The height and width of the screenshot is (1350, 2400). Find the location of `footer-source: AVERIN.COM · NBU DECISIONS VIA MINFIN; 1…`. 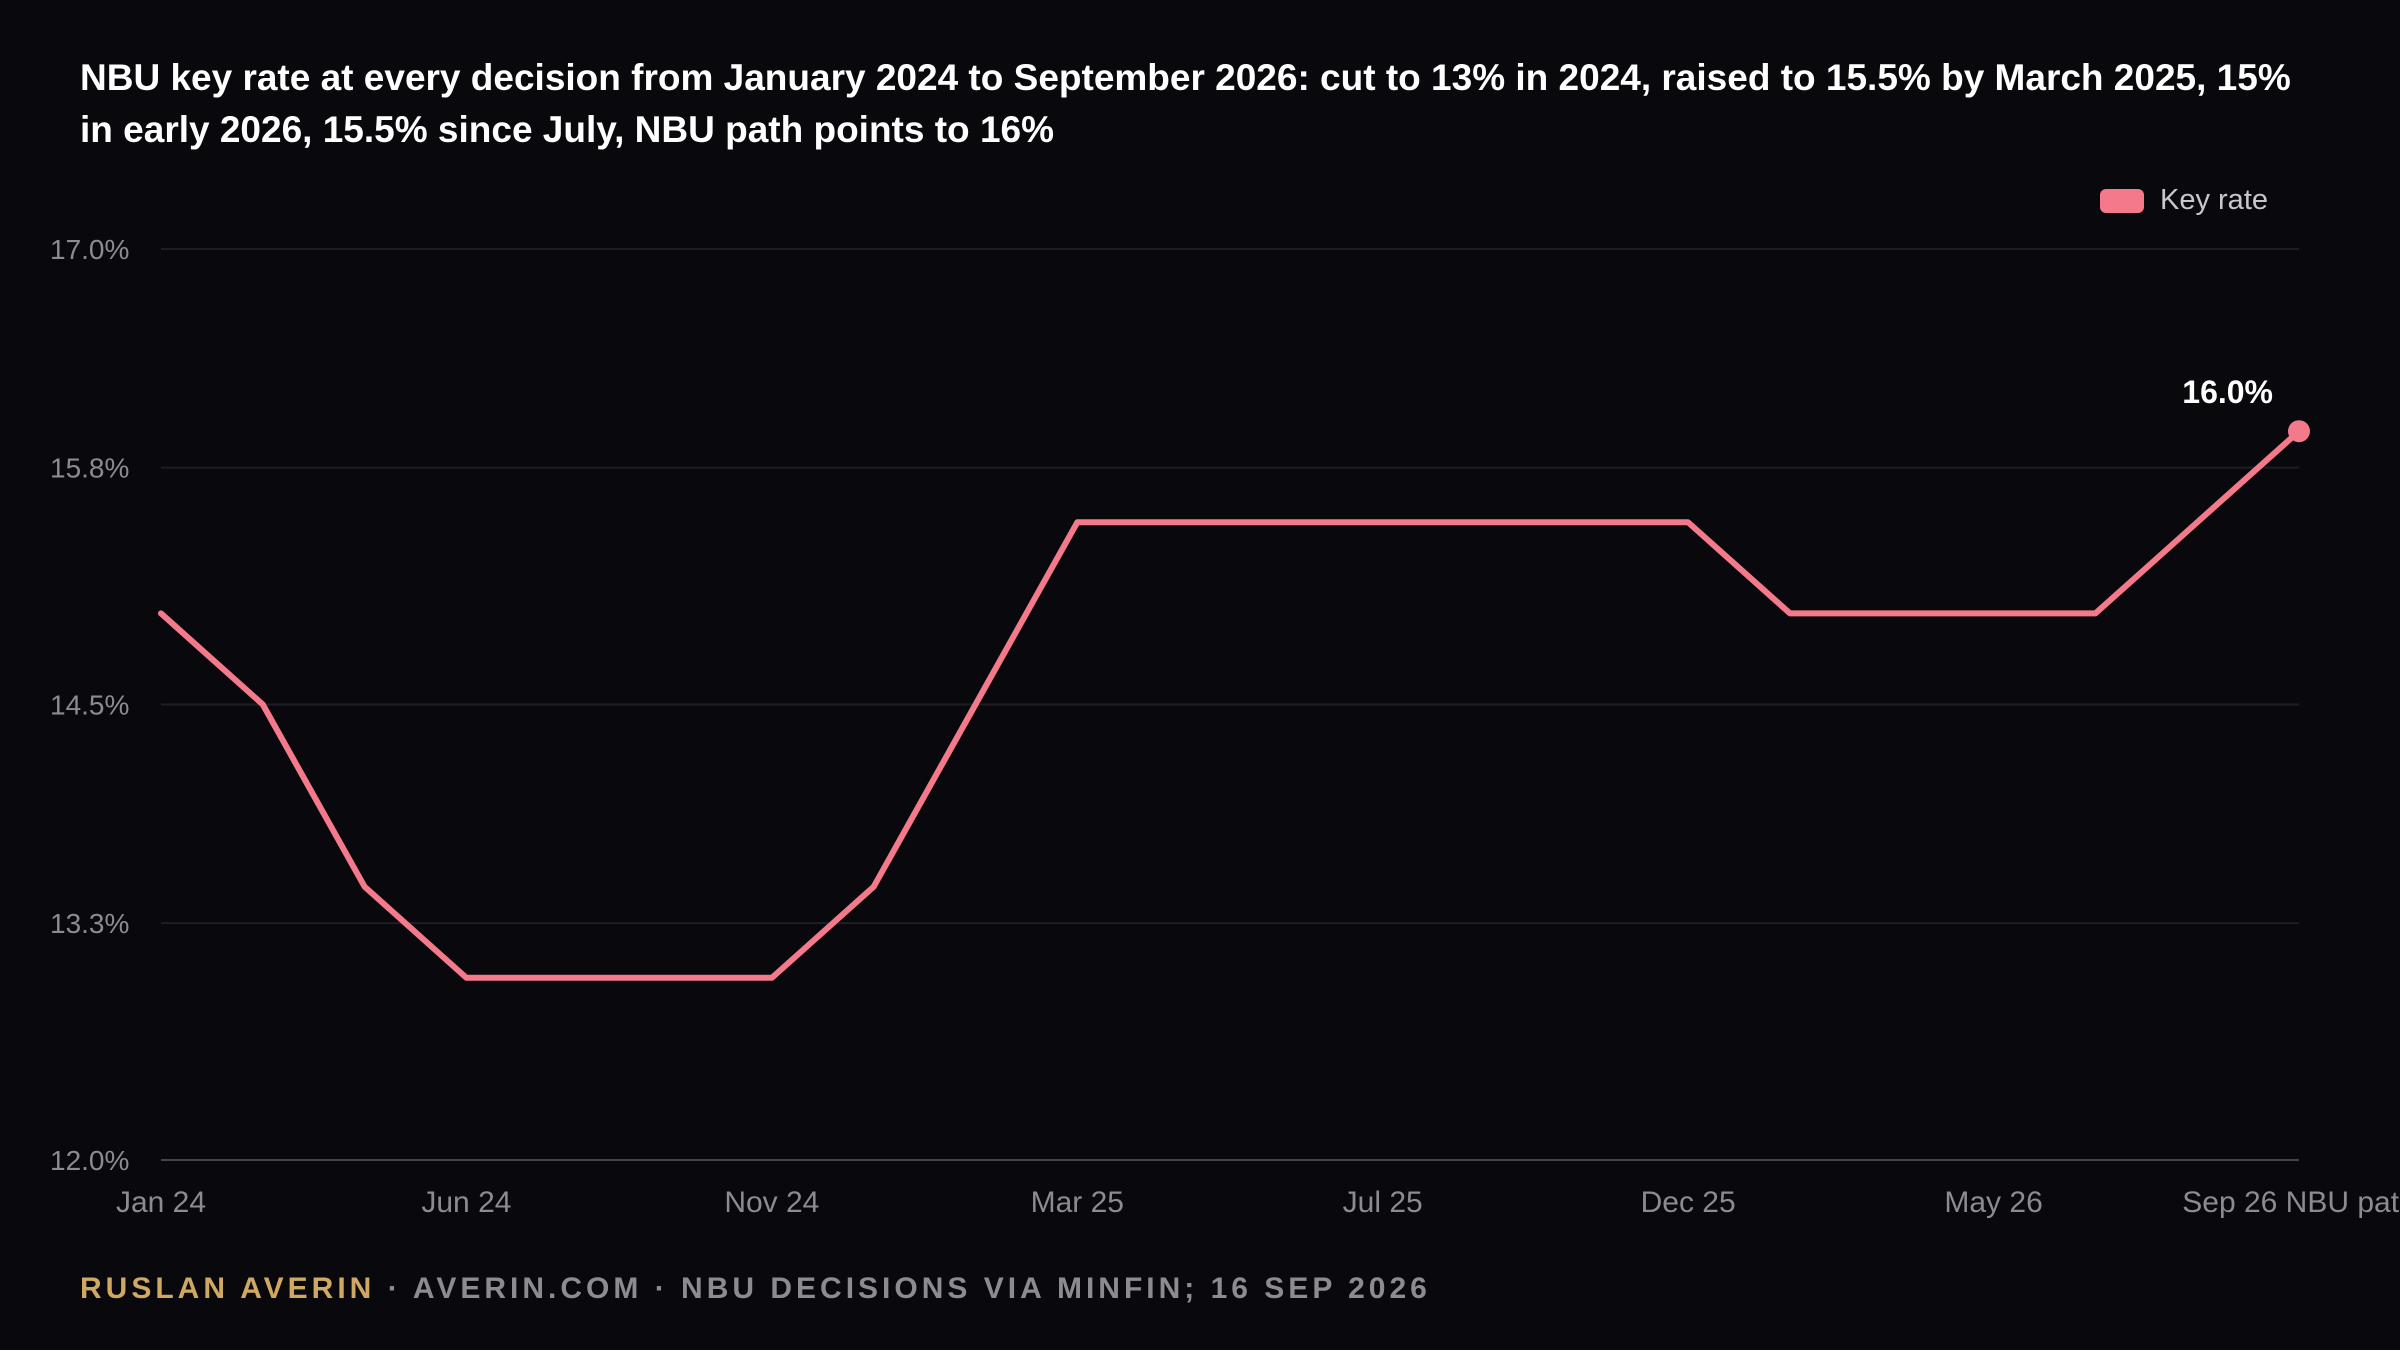

footer-source: AVERIN.COM · NBU DECISIONS VIA MINFIN; 1… is located at coordinates (921, 1288).